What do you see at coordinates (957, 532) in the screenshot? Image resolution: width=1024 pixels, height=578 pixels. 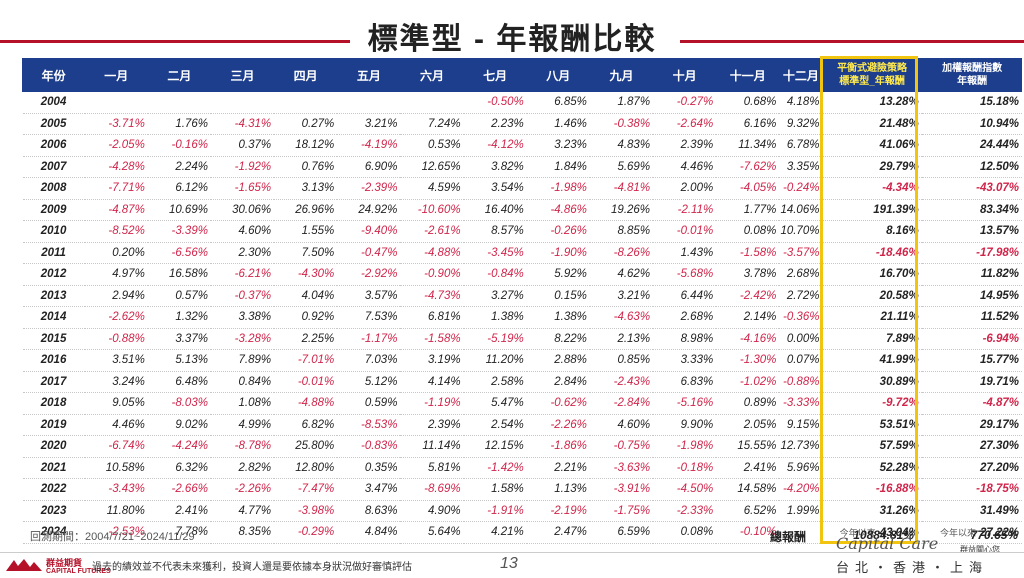 I see `ytd-note: 今年以來` at bounding box center [957, 532].